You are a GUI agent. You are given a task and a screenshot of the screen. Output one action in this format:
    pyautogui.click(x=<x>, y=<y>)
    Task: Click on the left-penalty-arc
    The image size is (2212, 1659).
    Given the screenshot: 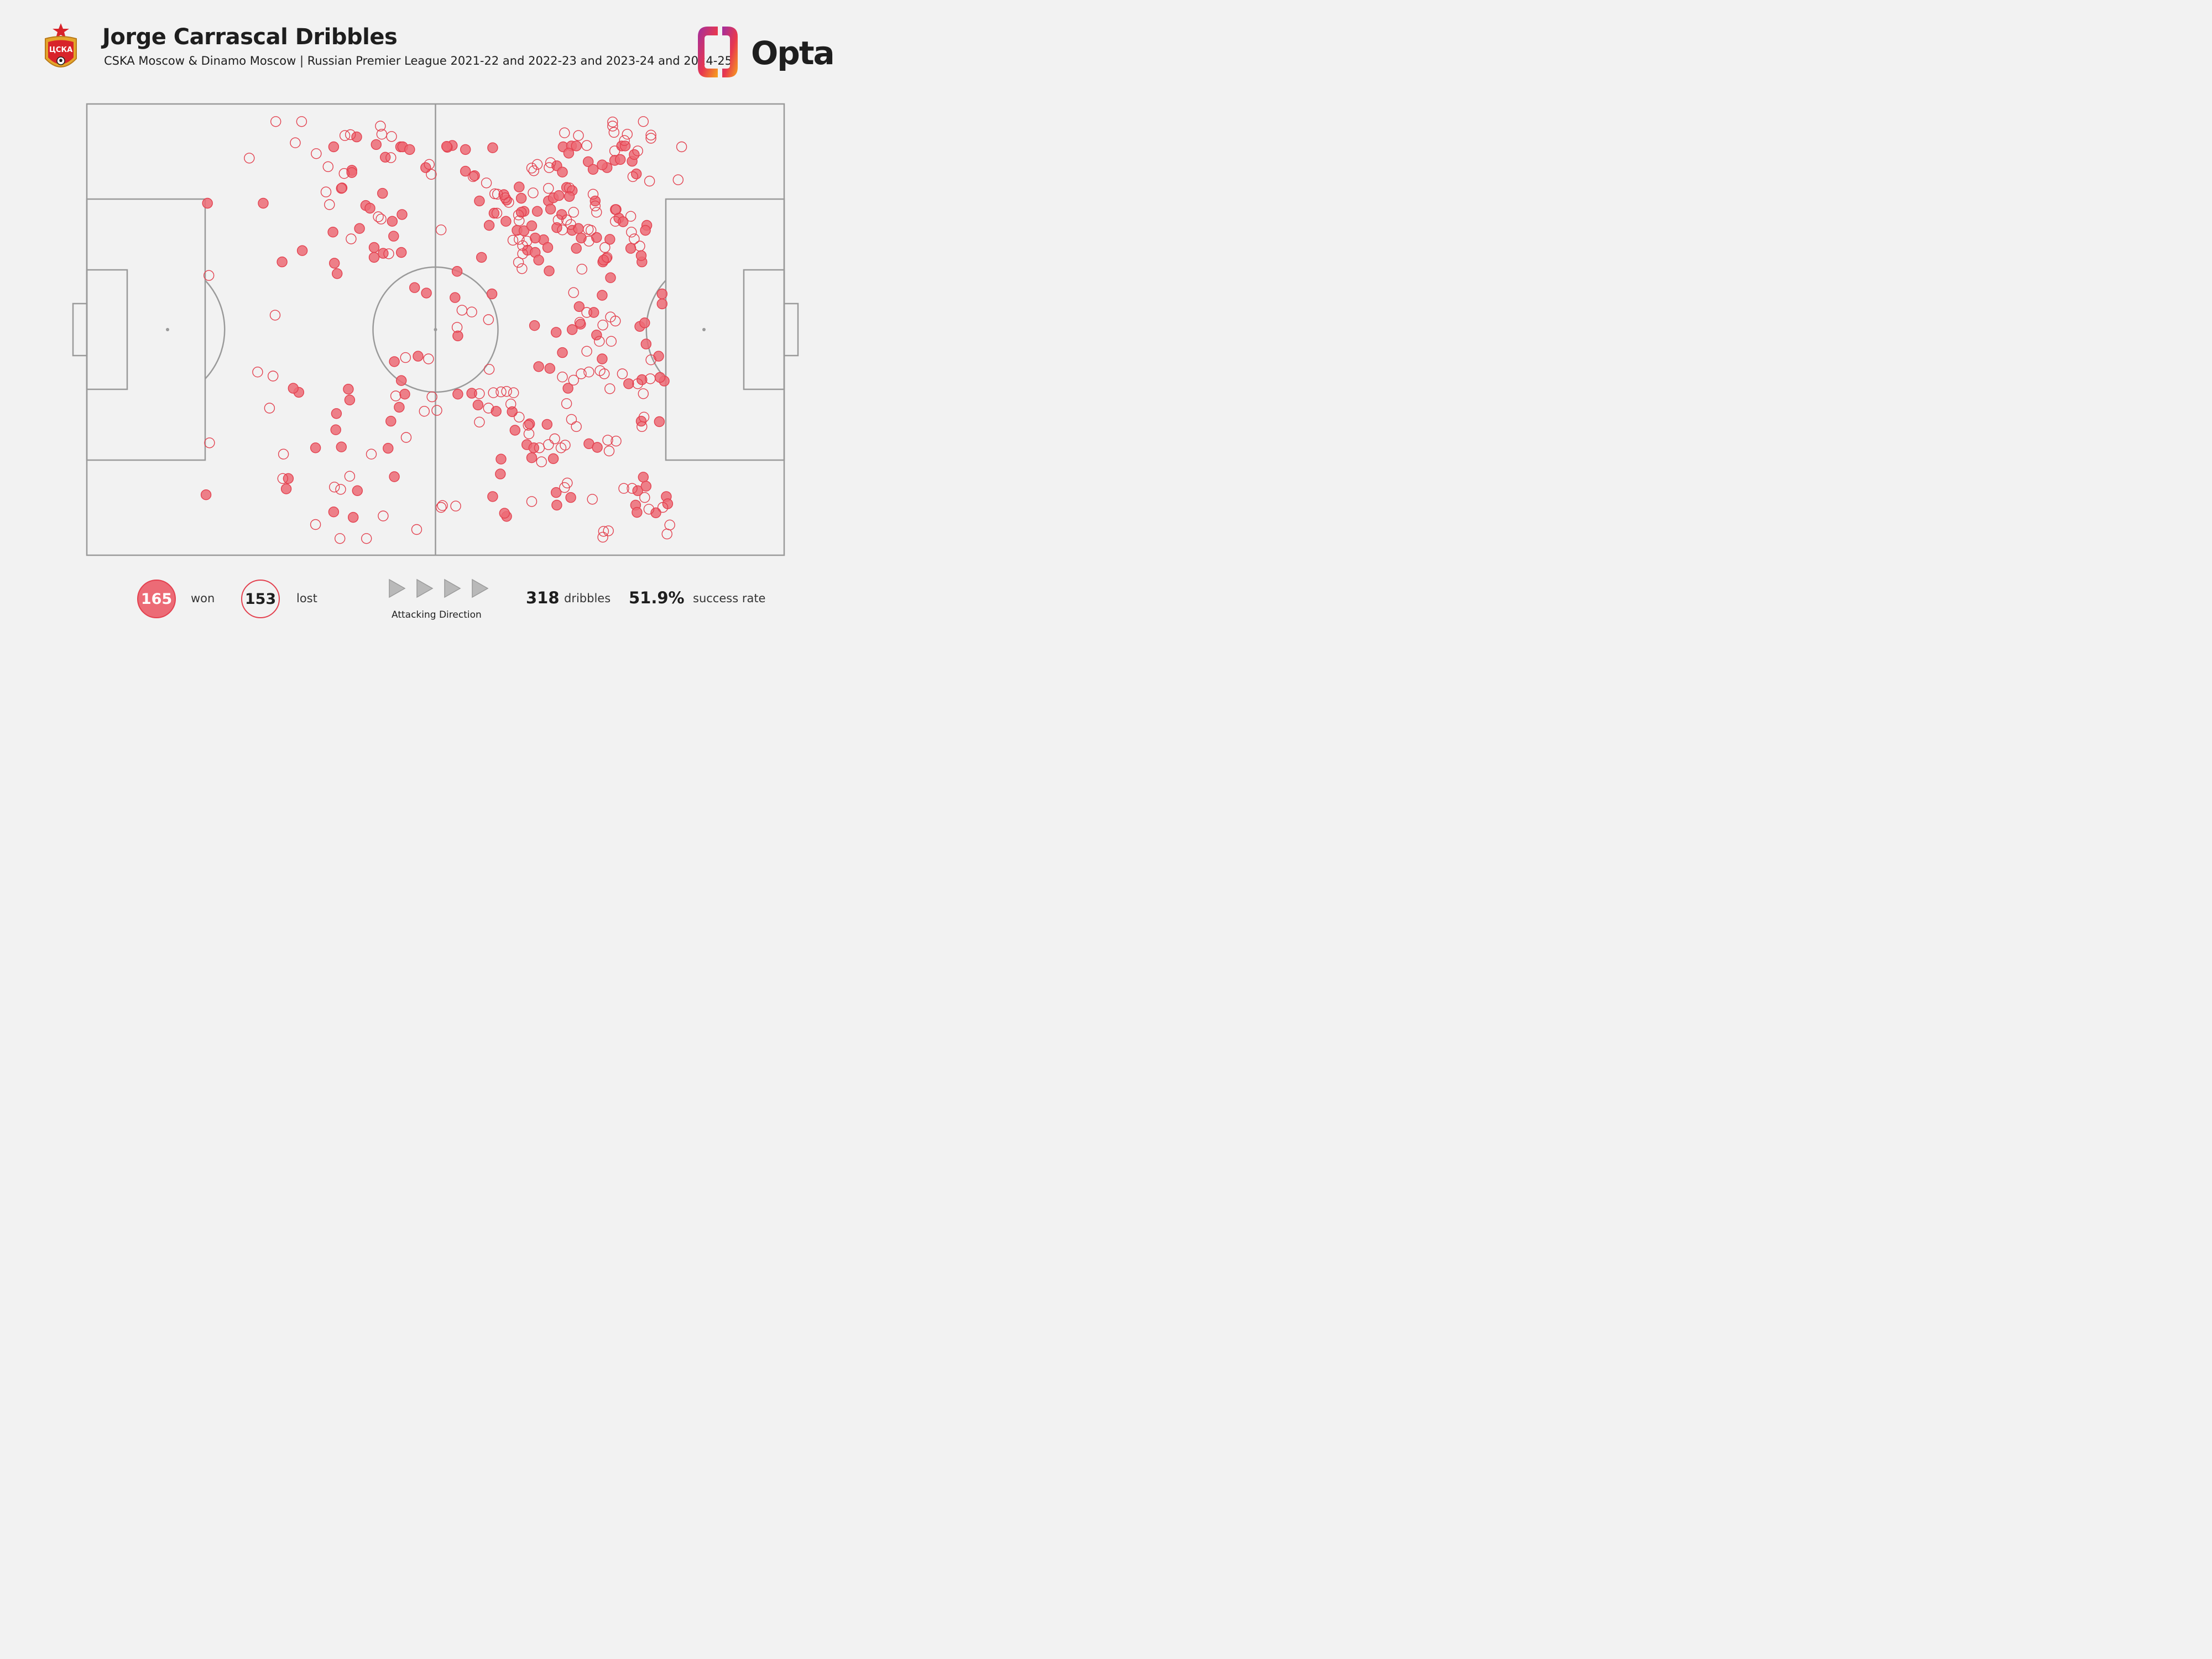 What is the action you would take?
    pyautogui.click(x=215, y=330)
    